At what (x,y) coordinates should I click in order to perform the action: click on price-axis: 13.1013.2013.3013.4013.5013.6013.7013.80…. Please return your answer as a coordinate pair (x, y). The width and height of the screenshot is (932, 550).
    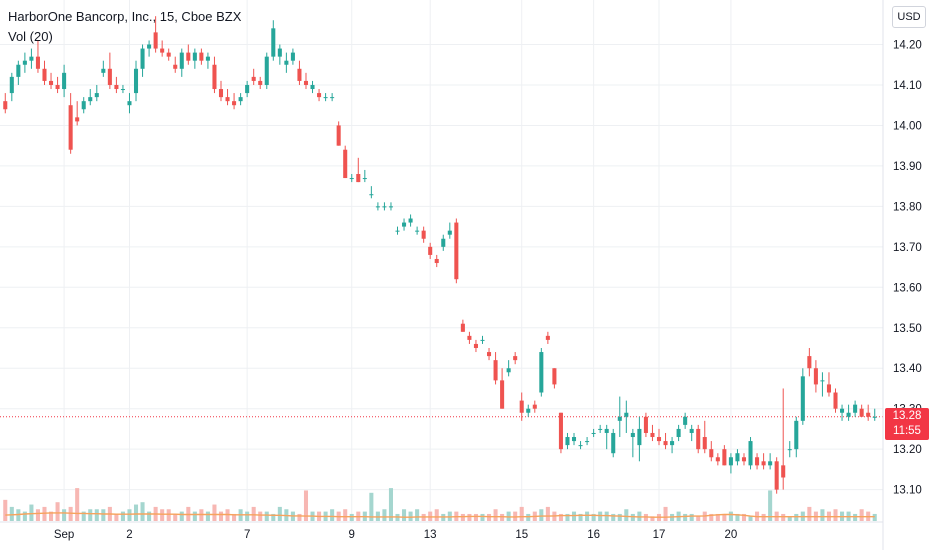
    Looking at the image, I should click on (907, 268).